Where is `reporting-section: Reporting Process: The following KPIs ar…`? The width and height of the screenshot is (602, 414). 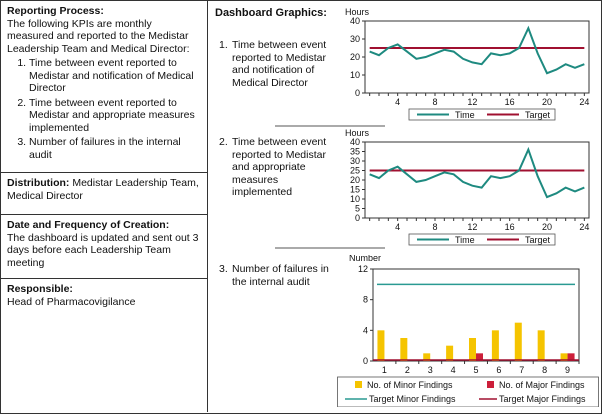 reporting-section: Reporting Process: The following KPIs ar… is located at coordinates (104, 87).